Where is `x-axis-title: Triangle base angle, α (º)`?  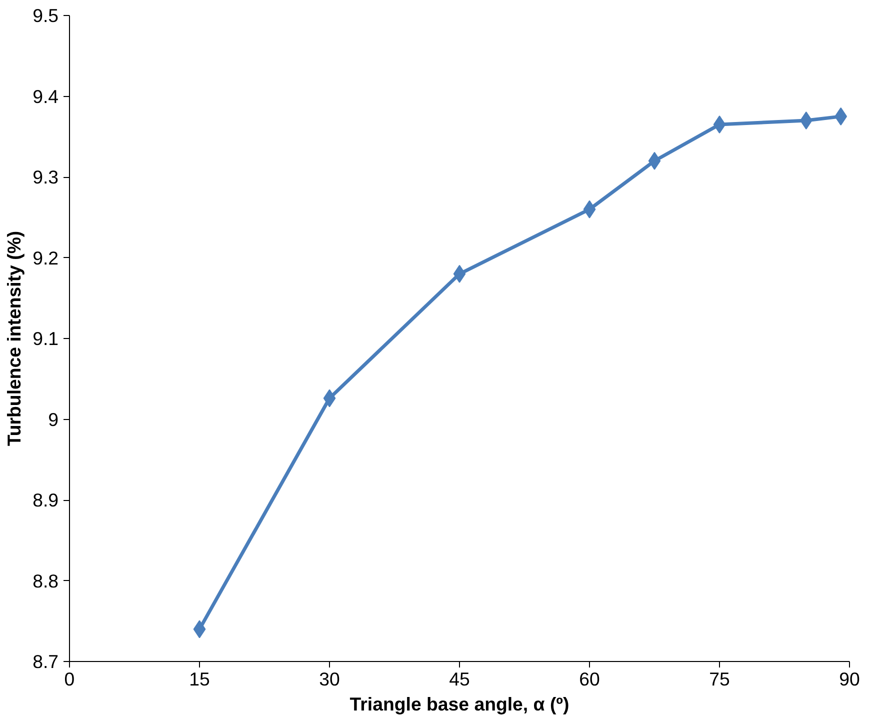 x-axis-title: Triangle base angle, α (º) is located at coordinates (460, 704).